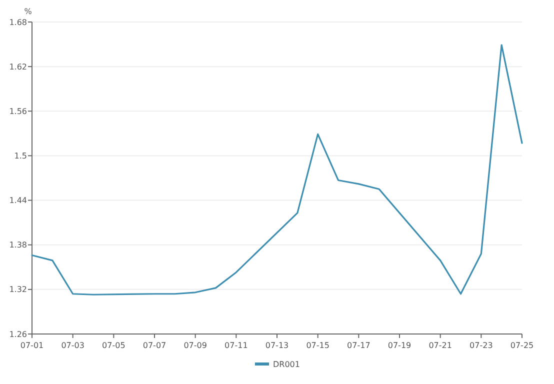  I want to click on y-tick-label: 1.32, so click(18, 289).